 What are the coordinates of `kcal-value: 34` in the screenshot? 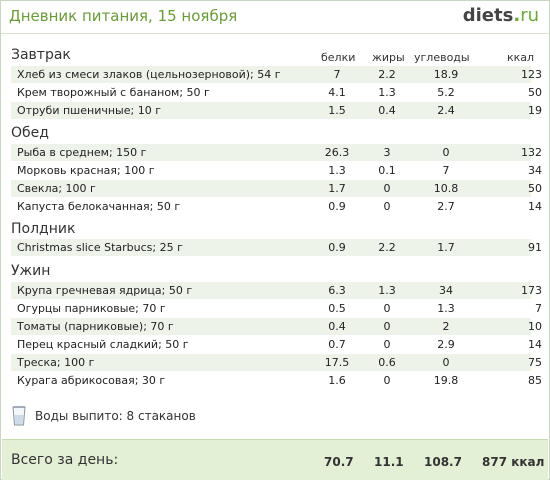 It's located at (535, 170).